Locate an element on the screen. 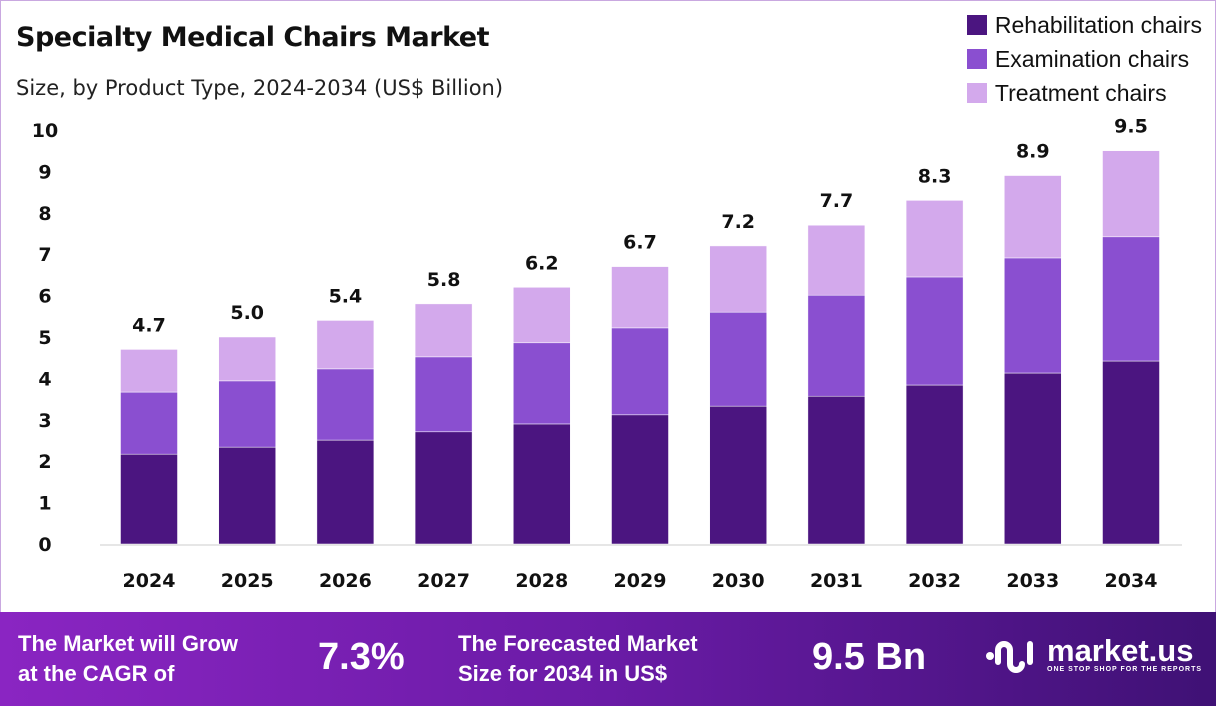  x-tick-label: 2033 is located at coordinates (1032, 581).